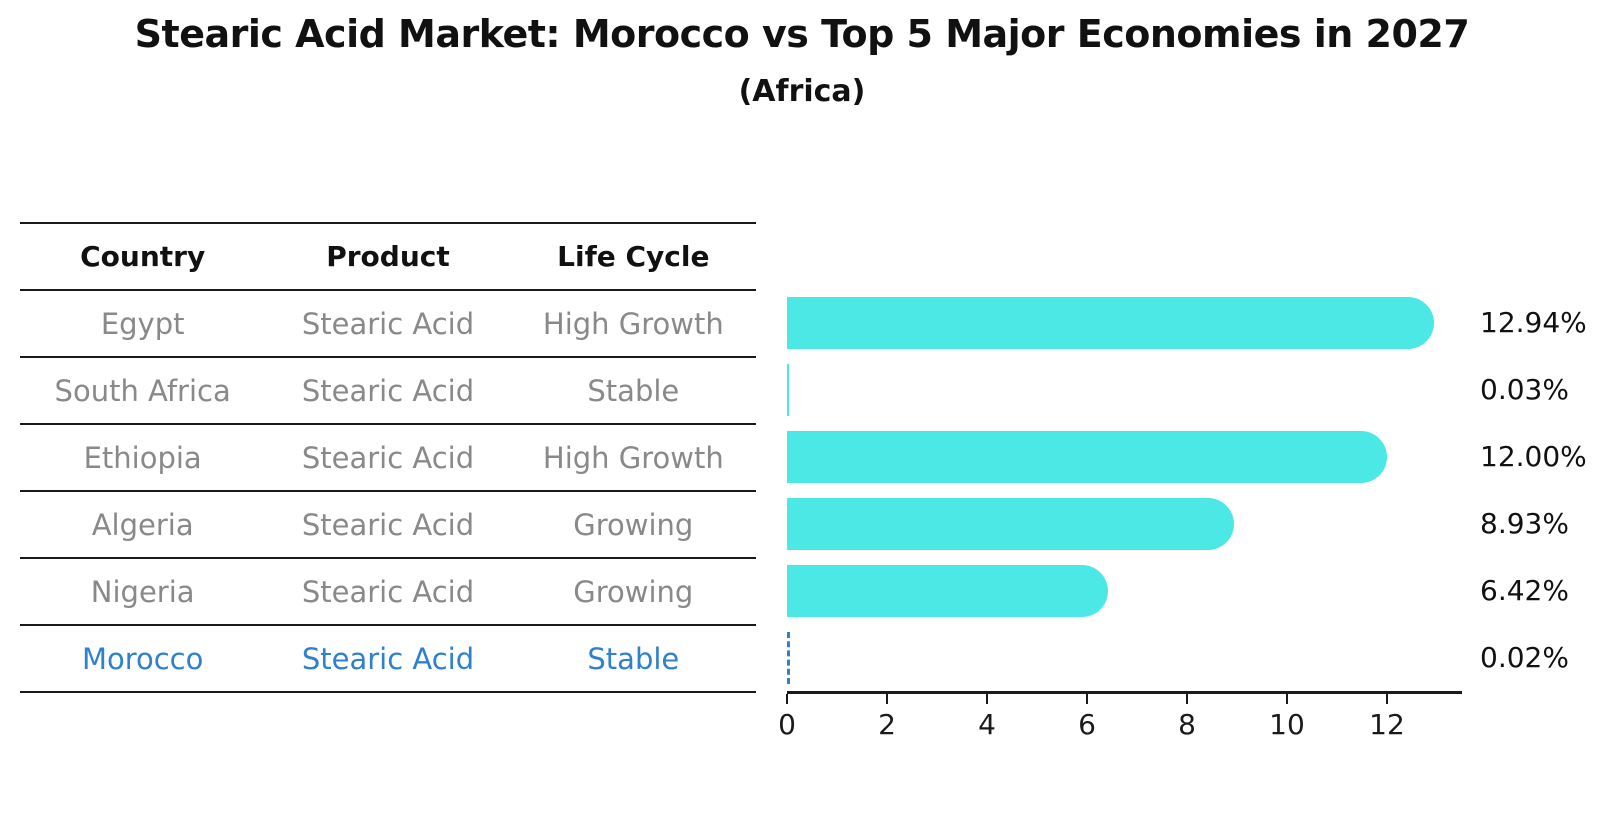 This screenshot has height=823, width=1604. Describe the element at coordinates (1524, 590) in the screenshot. I see `bar-value-label: 6.42%` at that location.